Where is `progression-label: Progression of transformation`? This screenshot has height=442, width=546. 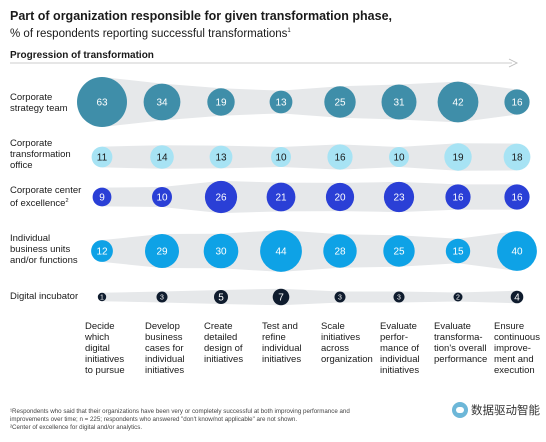
progression-label: Progression of transformation is located at coordinates (82, 55).